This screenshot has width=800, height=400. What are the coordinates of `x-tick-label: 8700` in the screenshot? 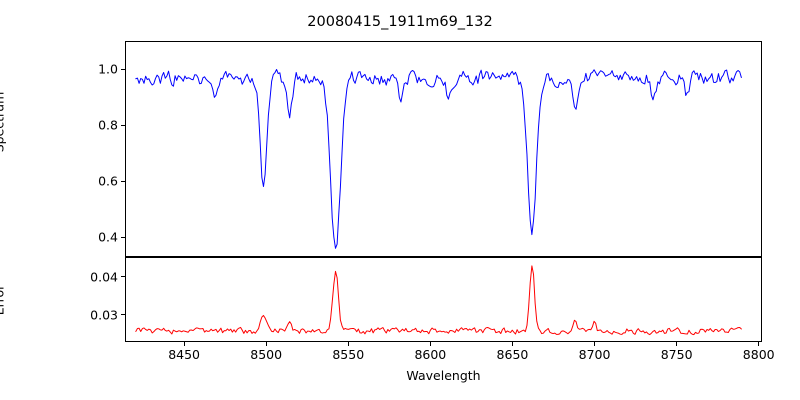 It's located at (594, 354).